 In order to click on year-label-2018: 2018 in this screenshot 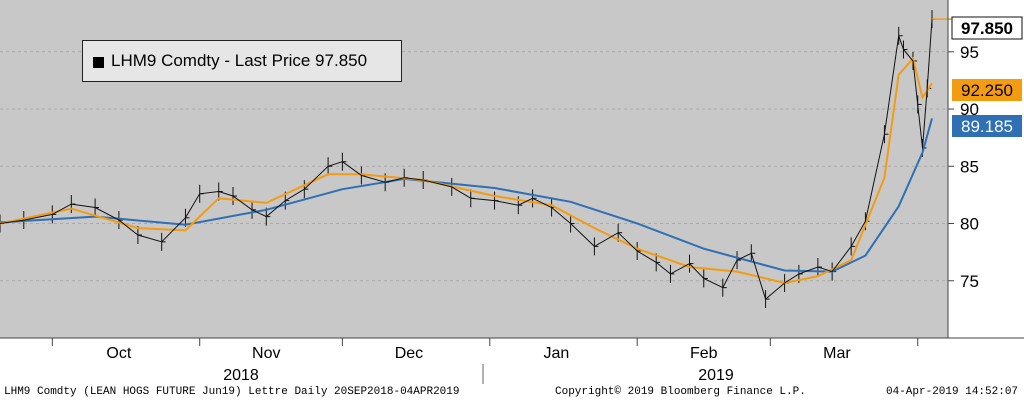, I will do `click(241, 375)`.